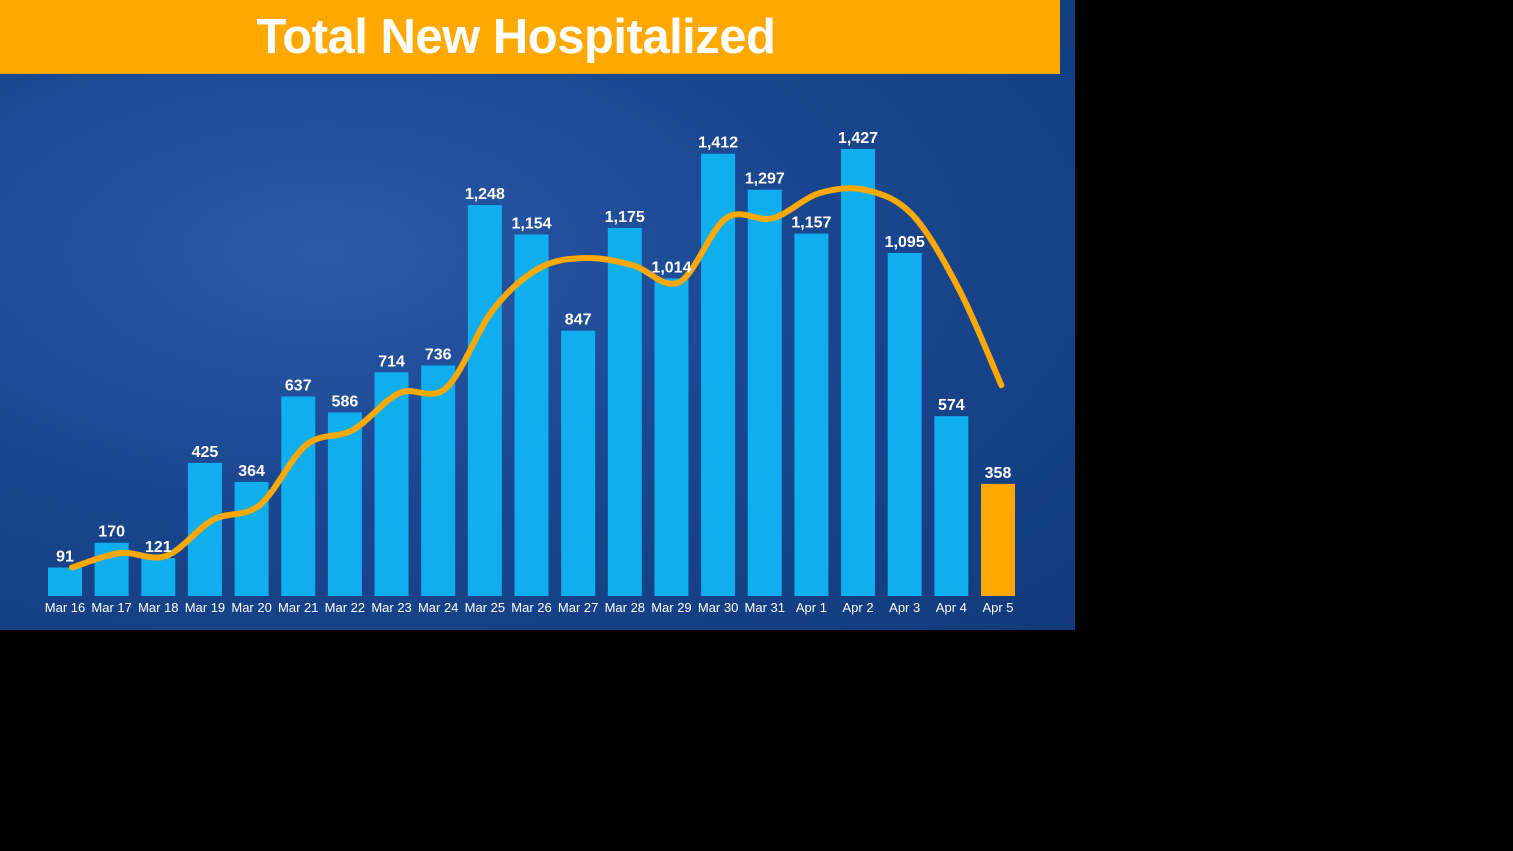  Describe the element at coordinates (205, 607) in the screenshot. I see `x-tick-label: Mar 19` at that location.